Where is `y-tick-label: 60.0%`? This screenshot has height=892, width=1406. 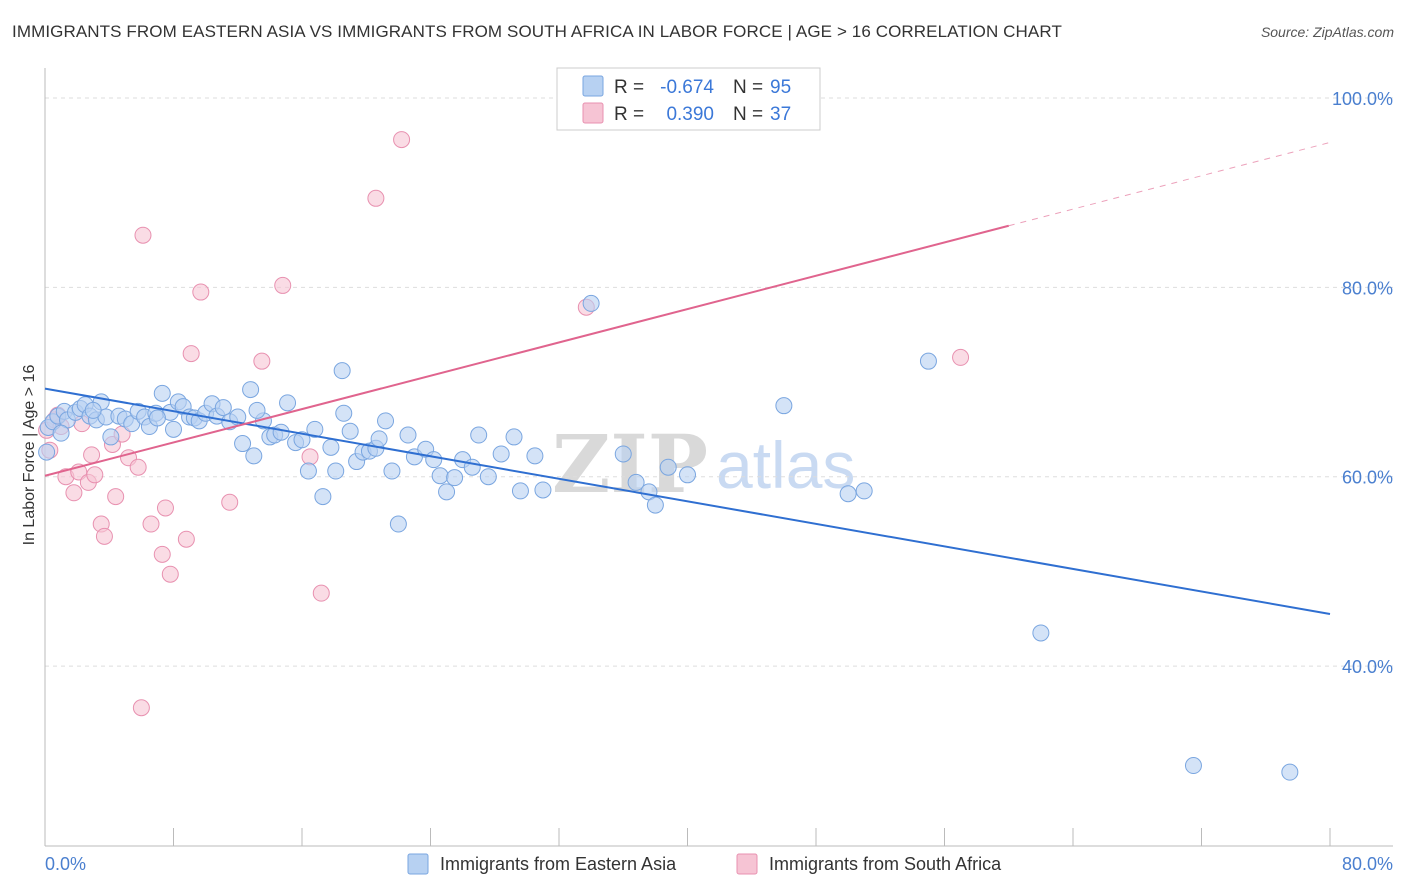 y-tick-label: 60.0% is located at coordinates (1367, 478).